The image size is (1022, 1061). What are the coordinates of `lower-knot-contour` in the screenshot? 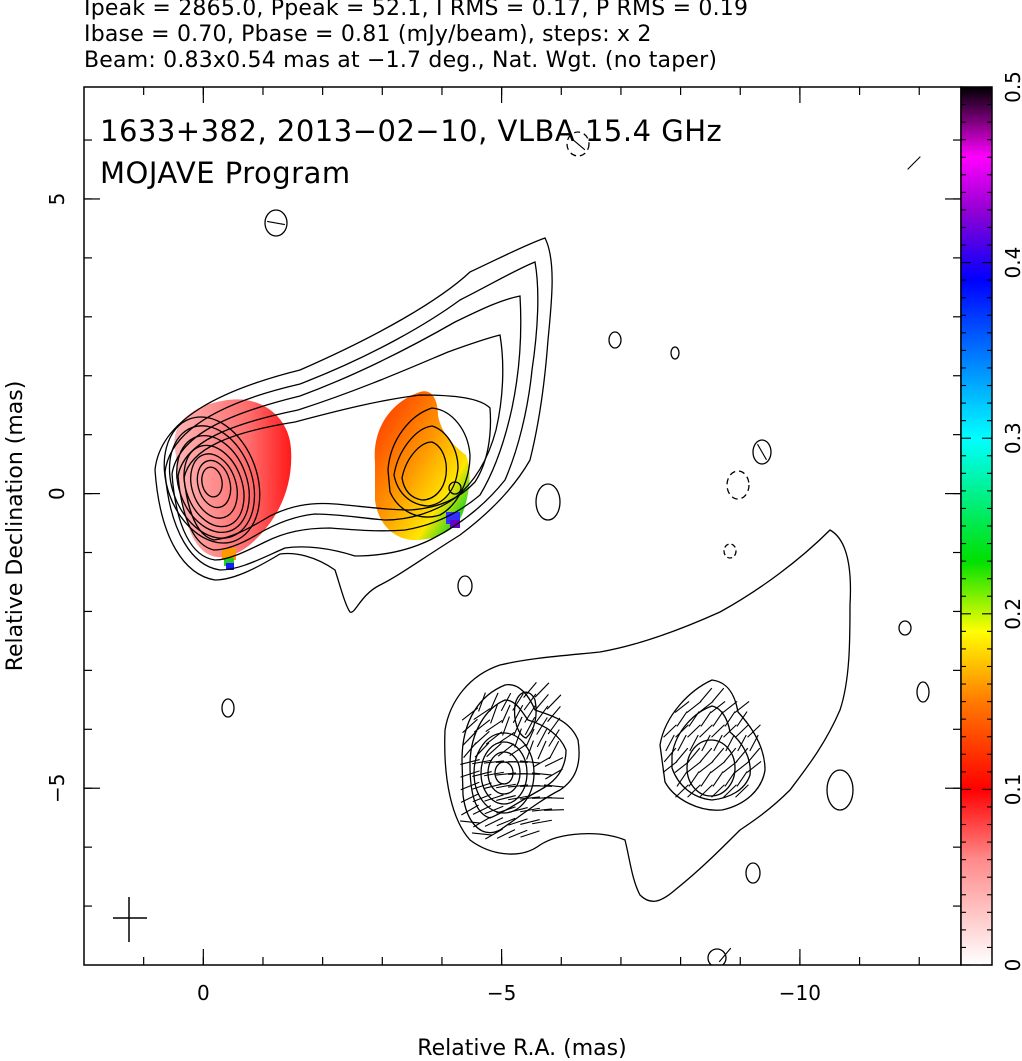 It's located at (504, 773).